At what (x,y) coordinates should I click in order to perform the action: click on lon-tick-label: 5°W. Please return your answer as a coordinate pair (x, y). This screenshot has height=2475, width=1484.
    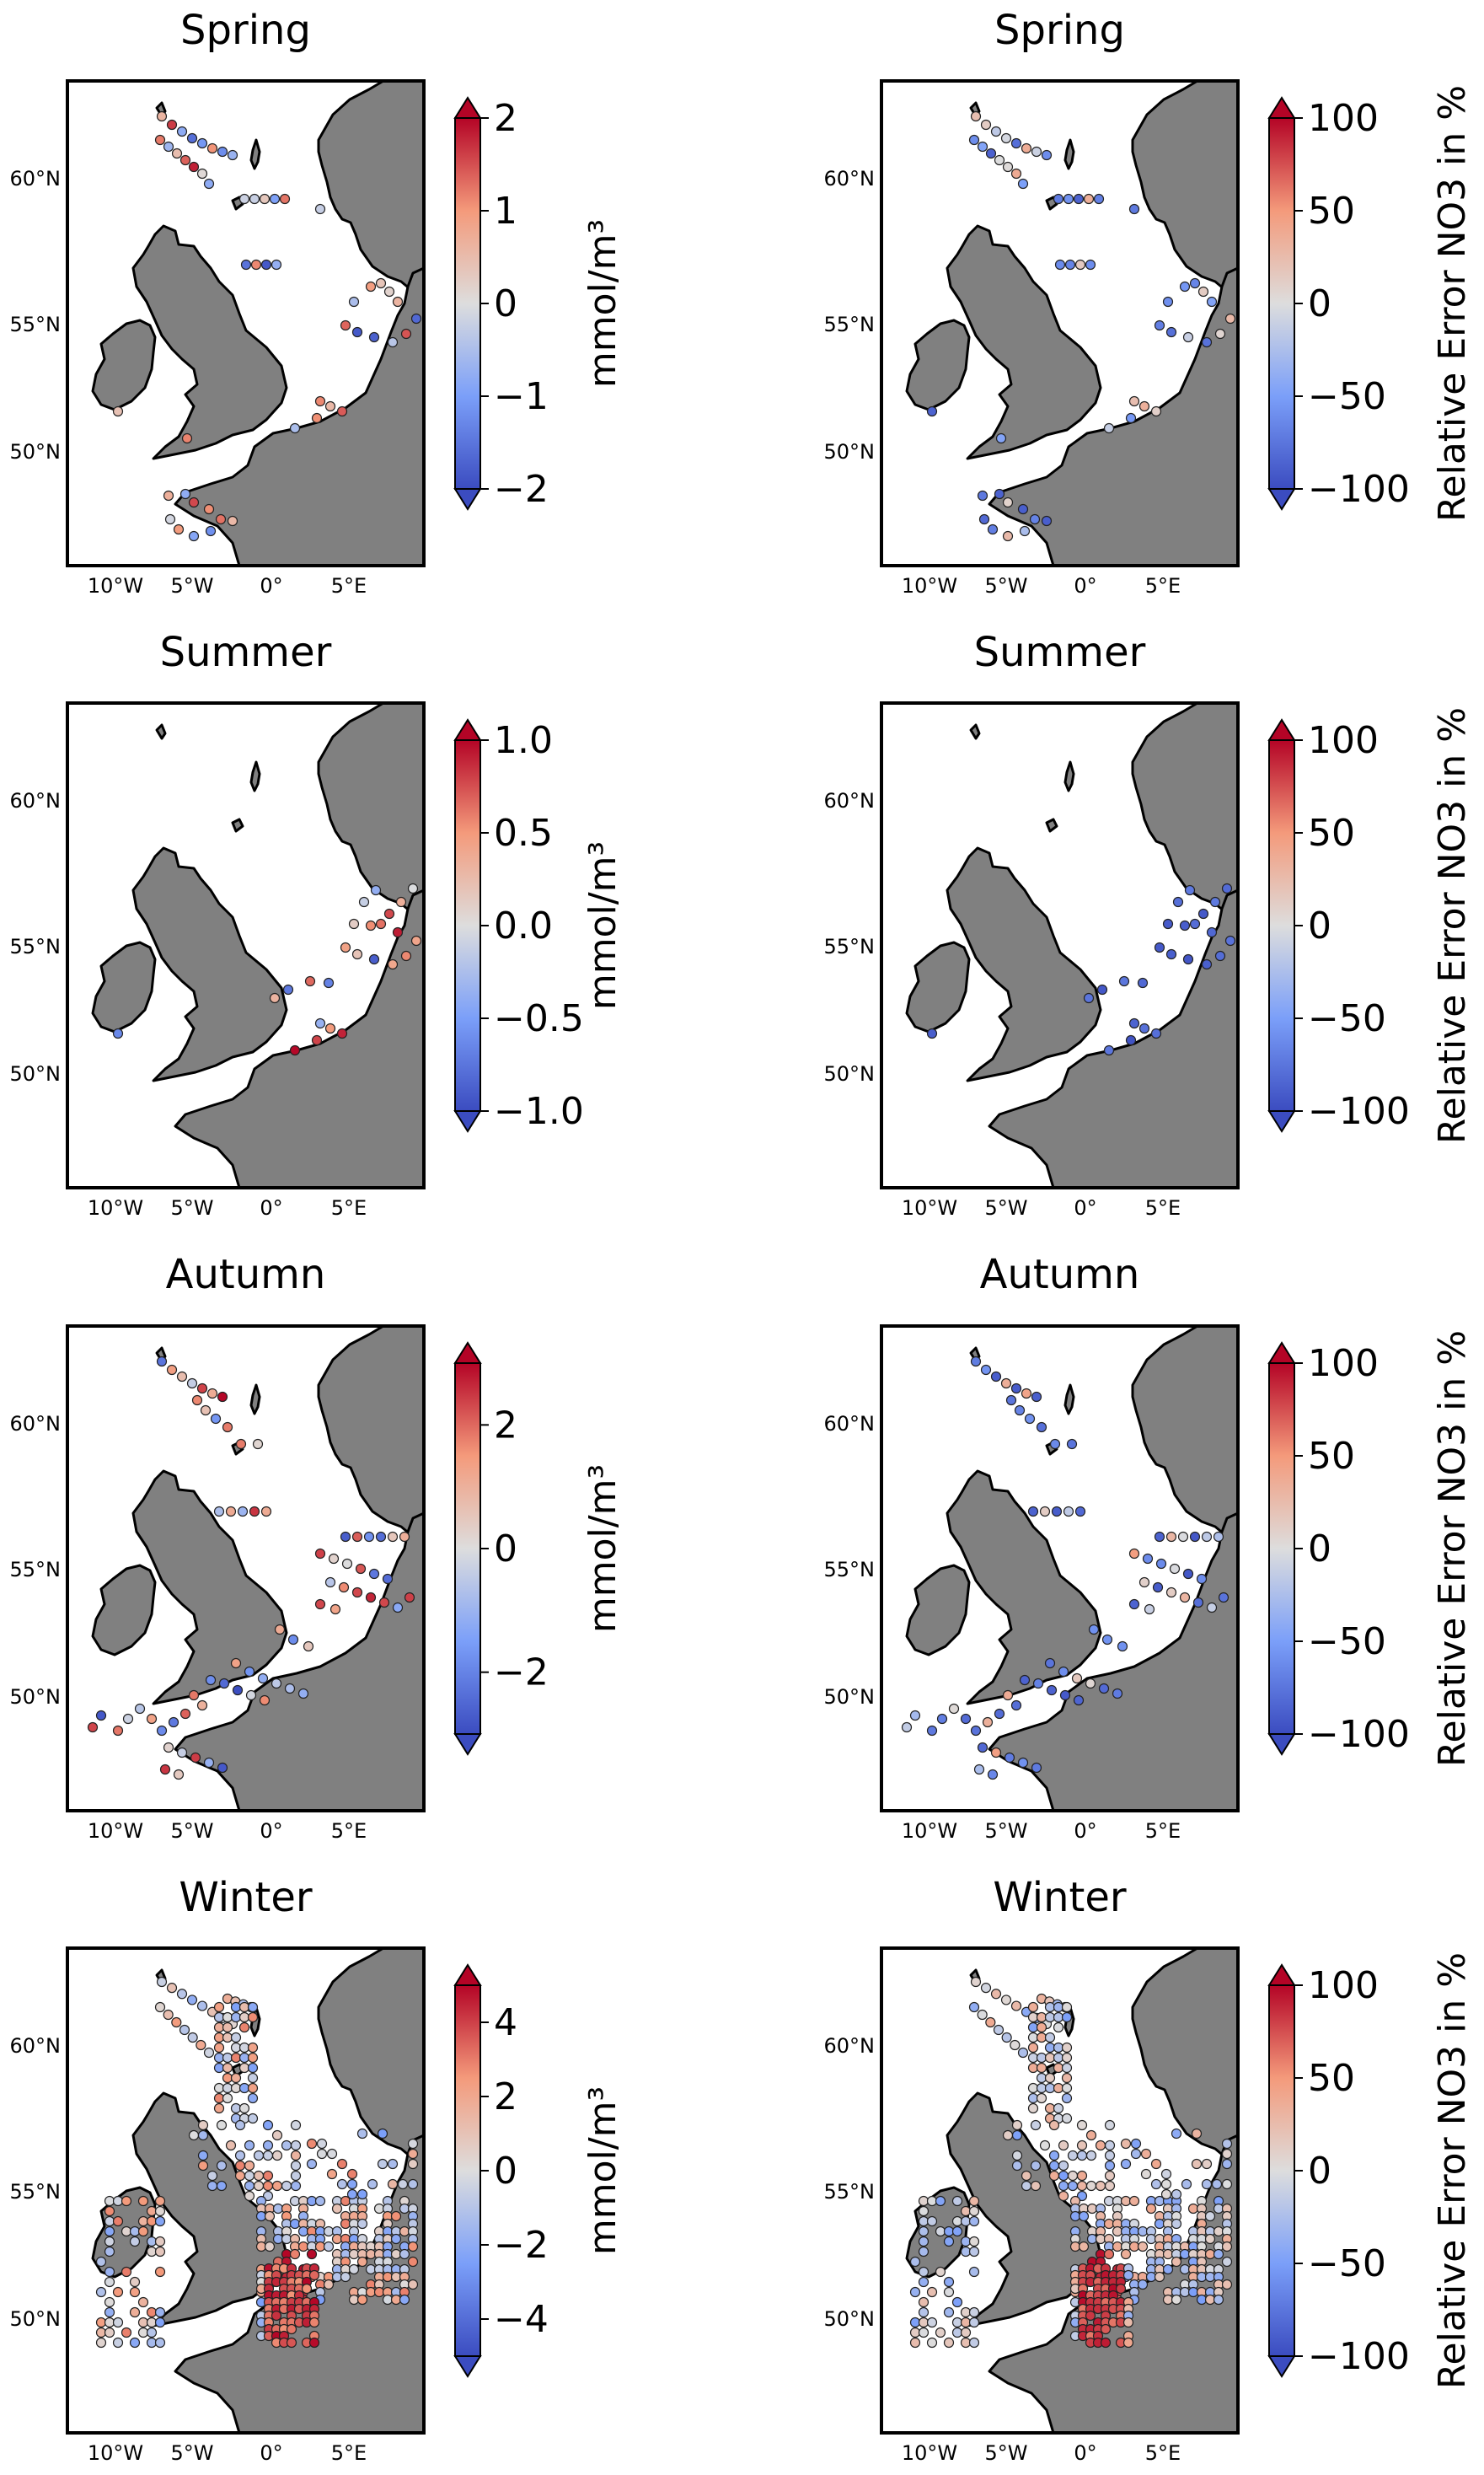
    Looking at the image, I should click on (1006, 1831).